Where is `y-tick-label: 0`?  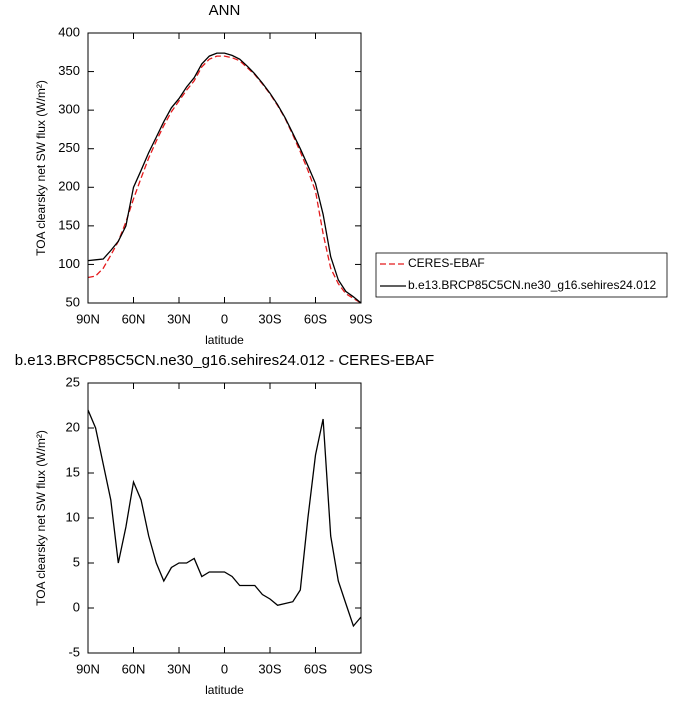 y-tick-label: 0 is located at coordinates (76, 606).